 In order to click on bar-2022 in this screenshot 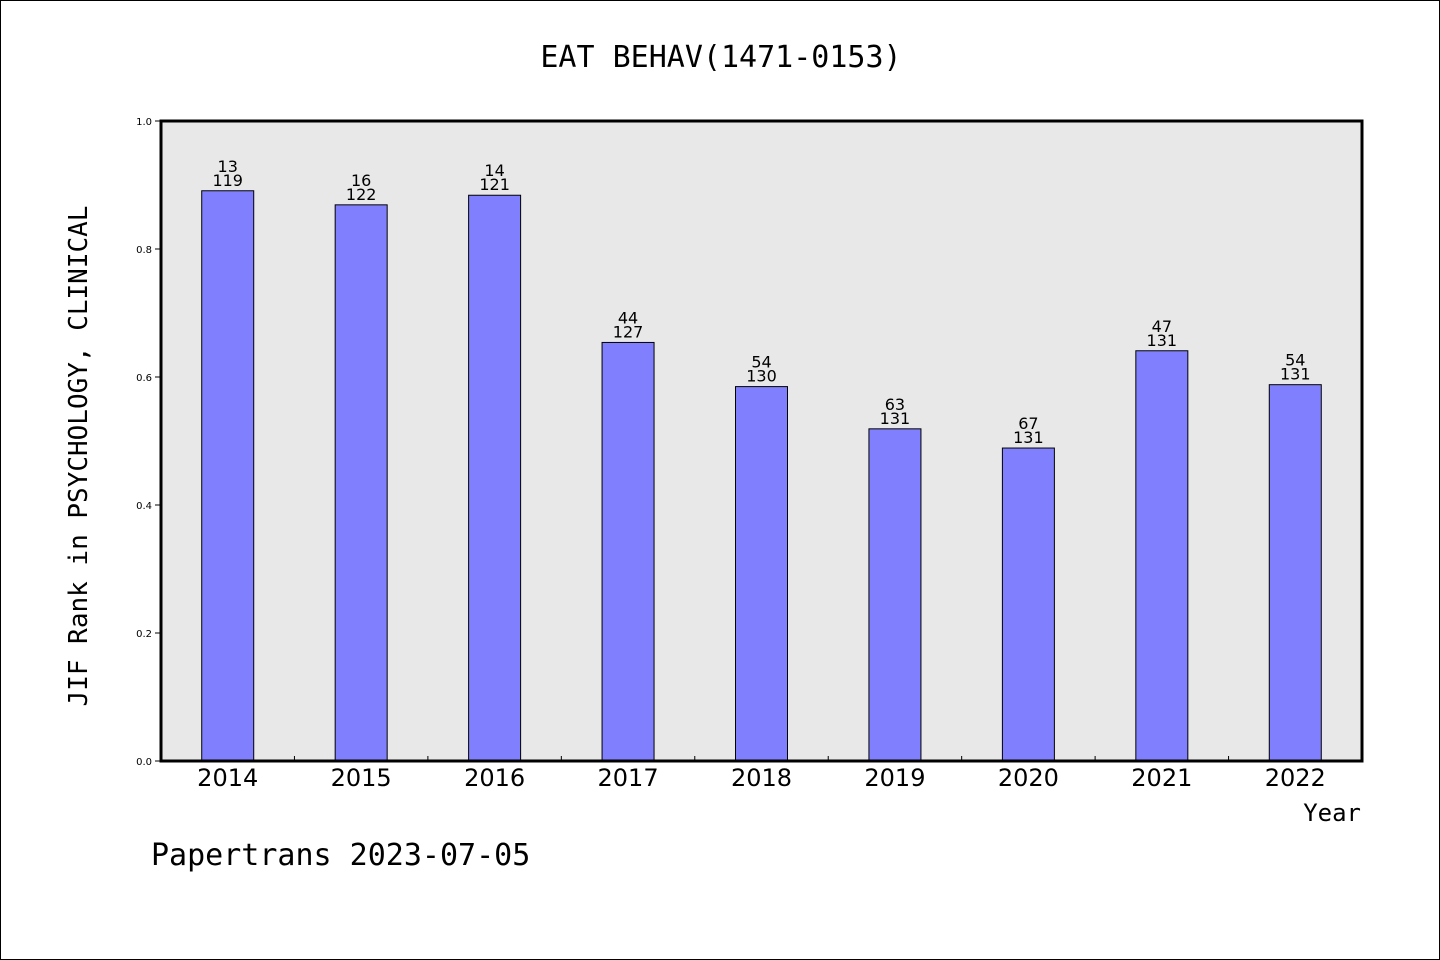, I will do `click(1295, 573)`.